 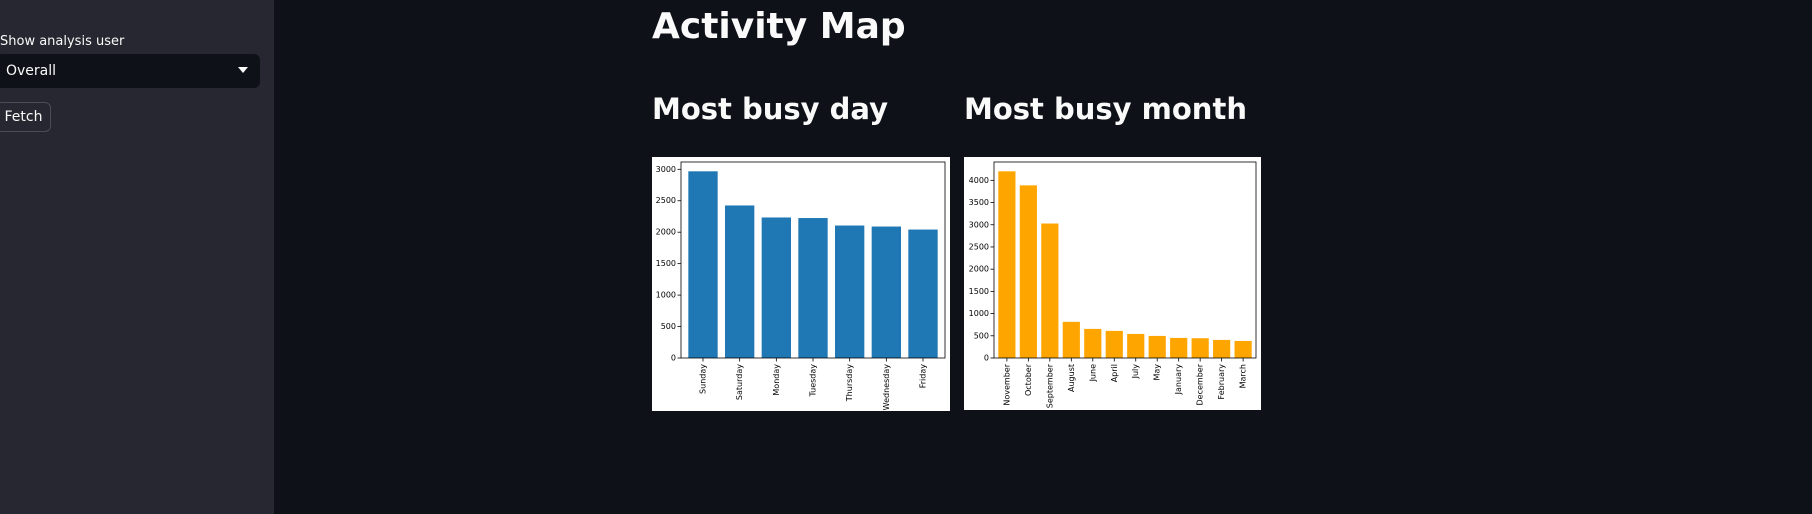 I want to click on x-tick-label: Sunday, so click(x=703, y=379).